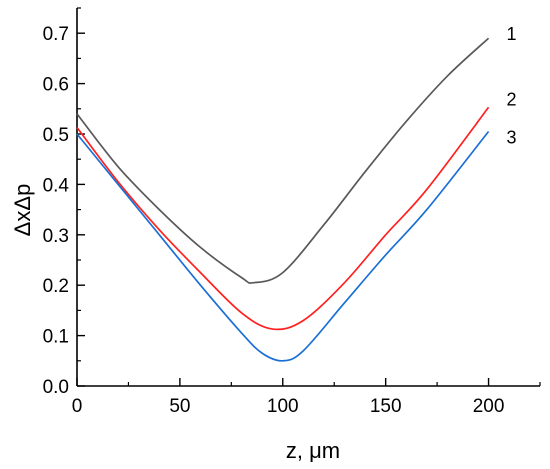 The image size is (550, 469). What do you see at coordinates (22, 210) in the screenshot?
I see `y-axis-title: ΔxΔp` at bounding box center [22, 210].